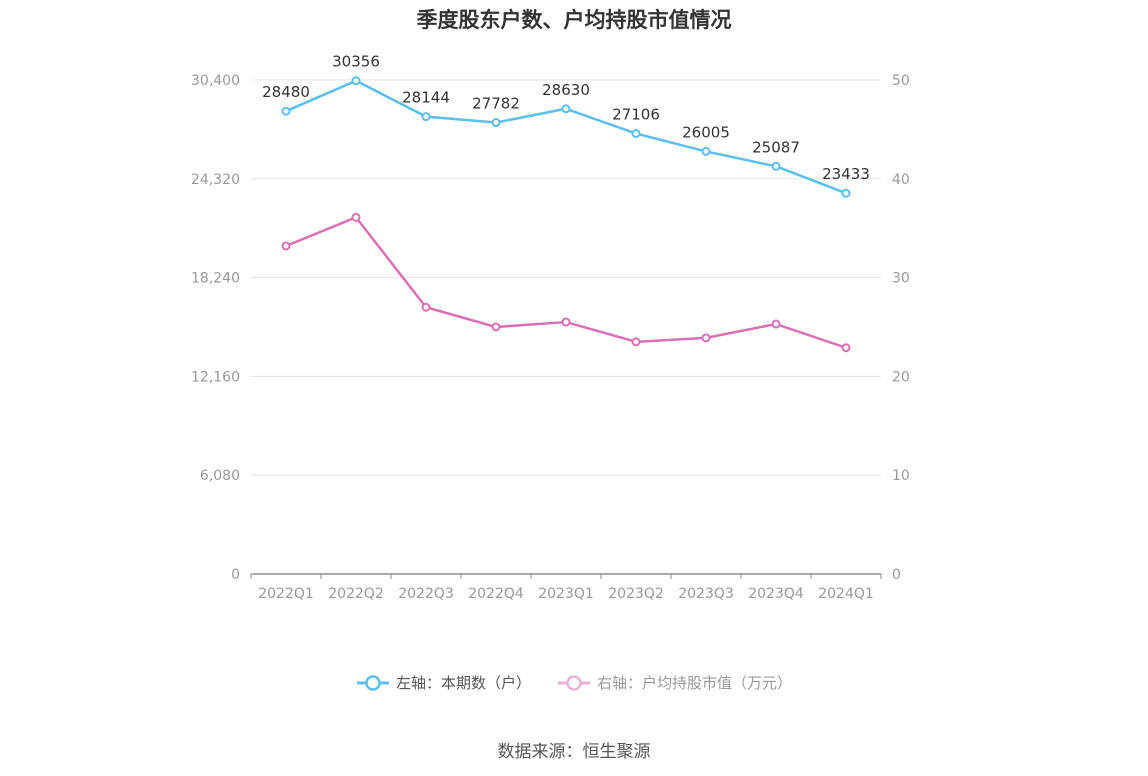 This screenshot has width=1148, height=776. I want to click on right-tick-label: 40, so click(901, 180).